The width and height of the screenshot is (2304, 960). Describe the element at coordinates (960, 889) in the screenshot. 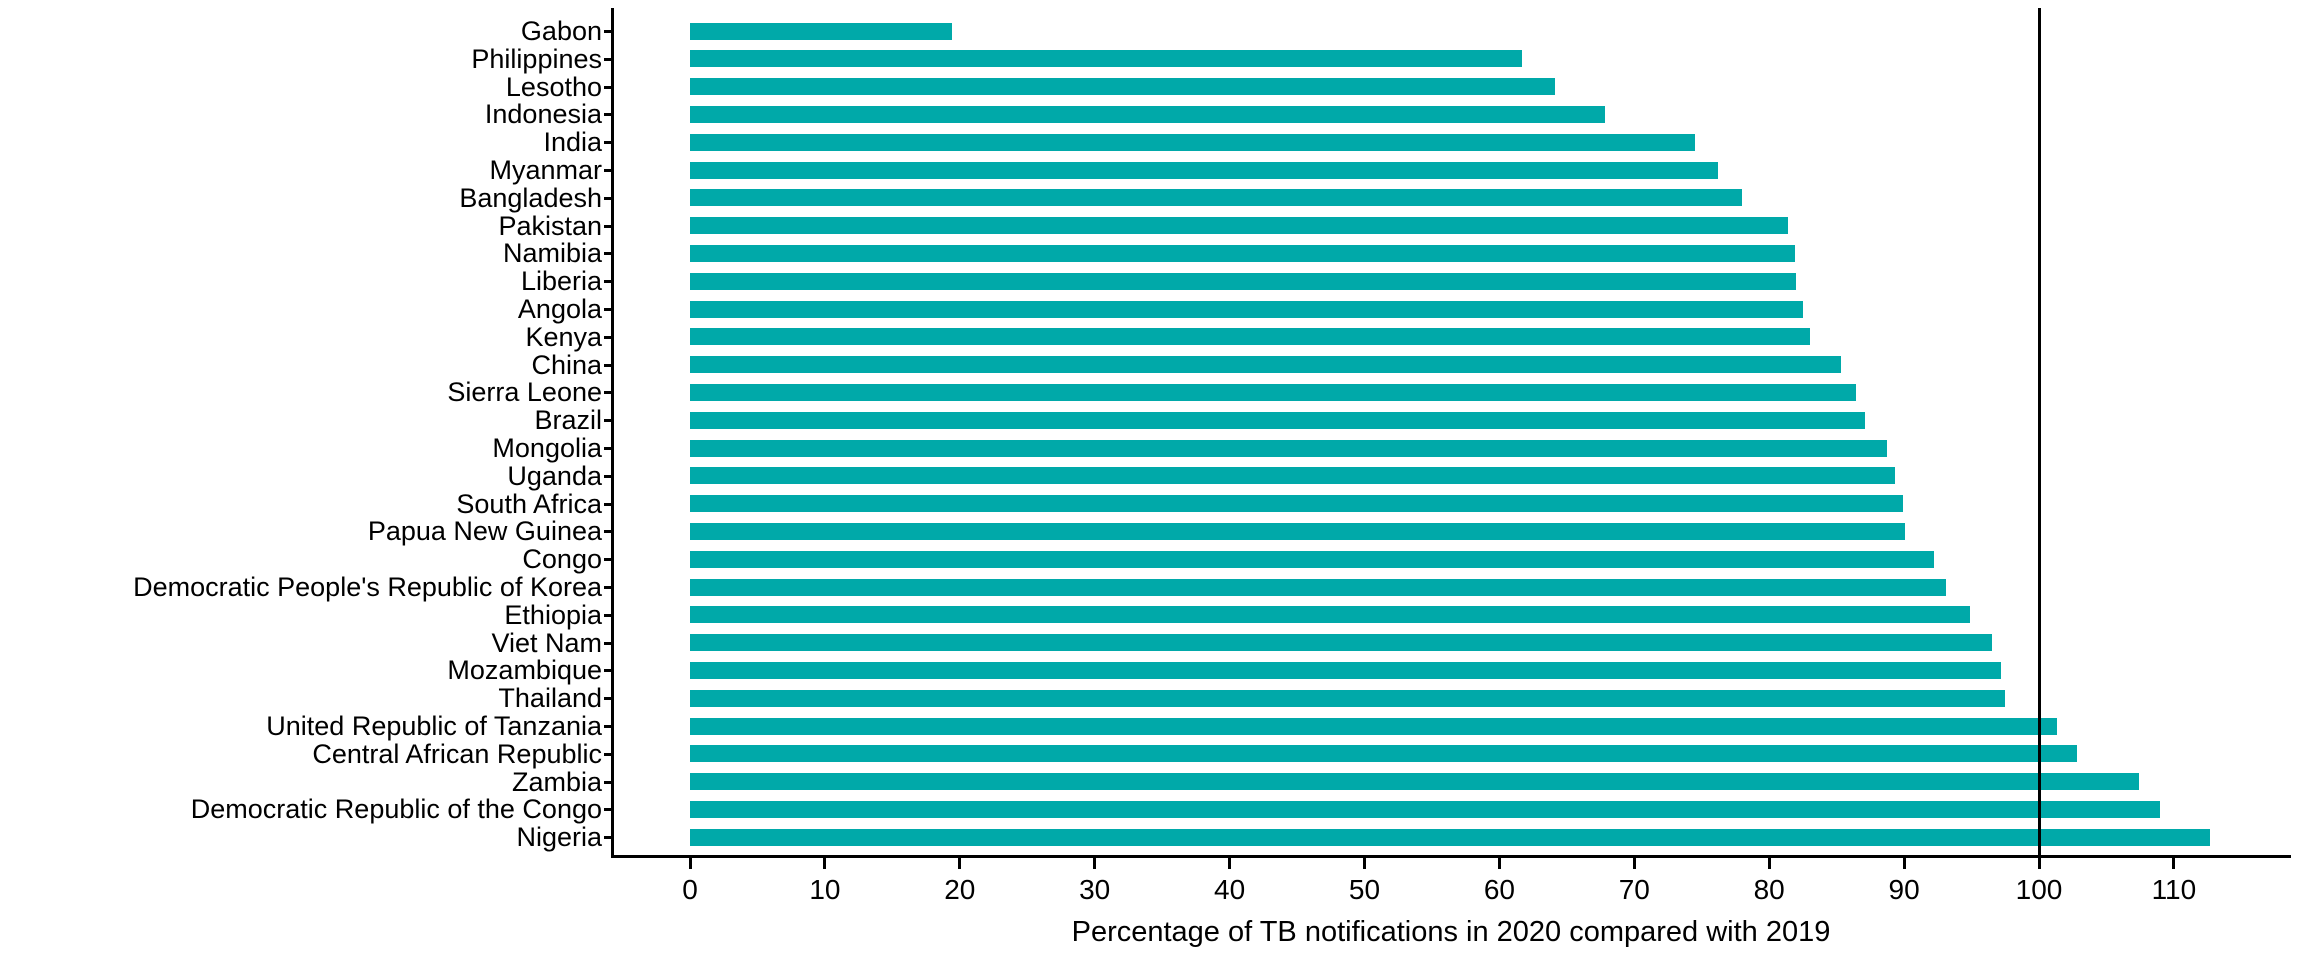

I see `x-tick-label: 20` at that location.